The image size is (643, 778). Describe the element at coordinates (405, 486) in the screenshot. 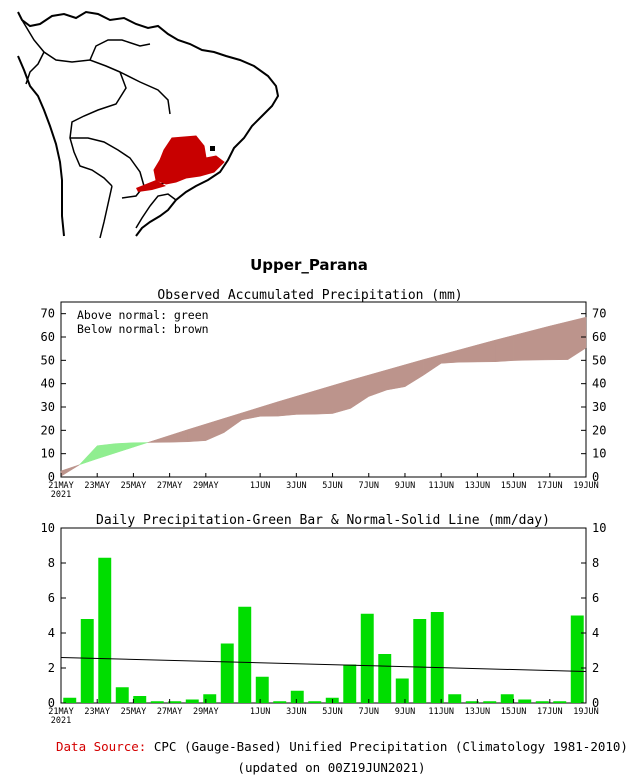

I see `accum-xtick-label: 9JUN` at that location.